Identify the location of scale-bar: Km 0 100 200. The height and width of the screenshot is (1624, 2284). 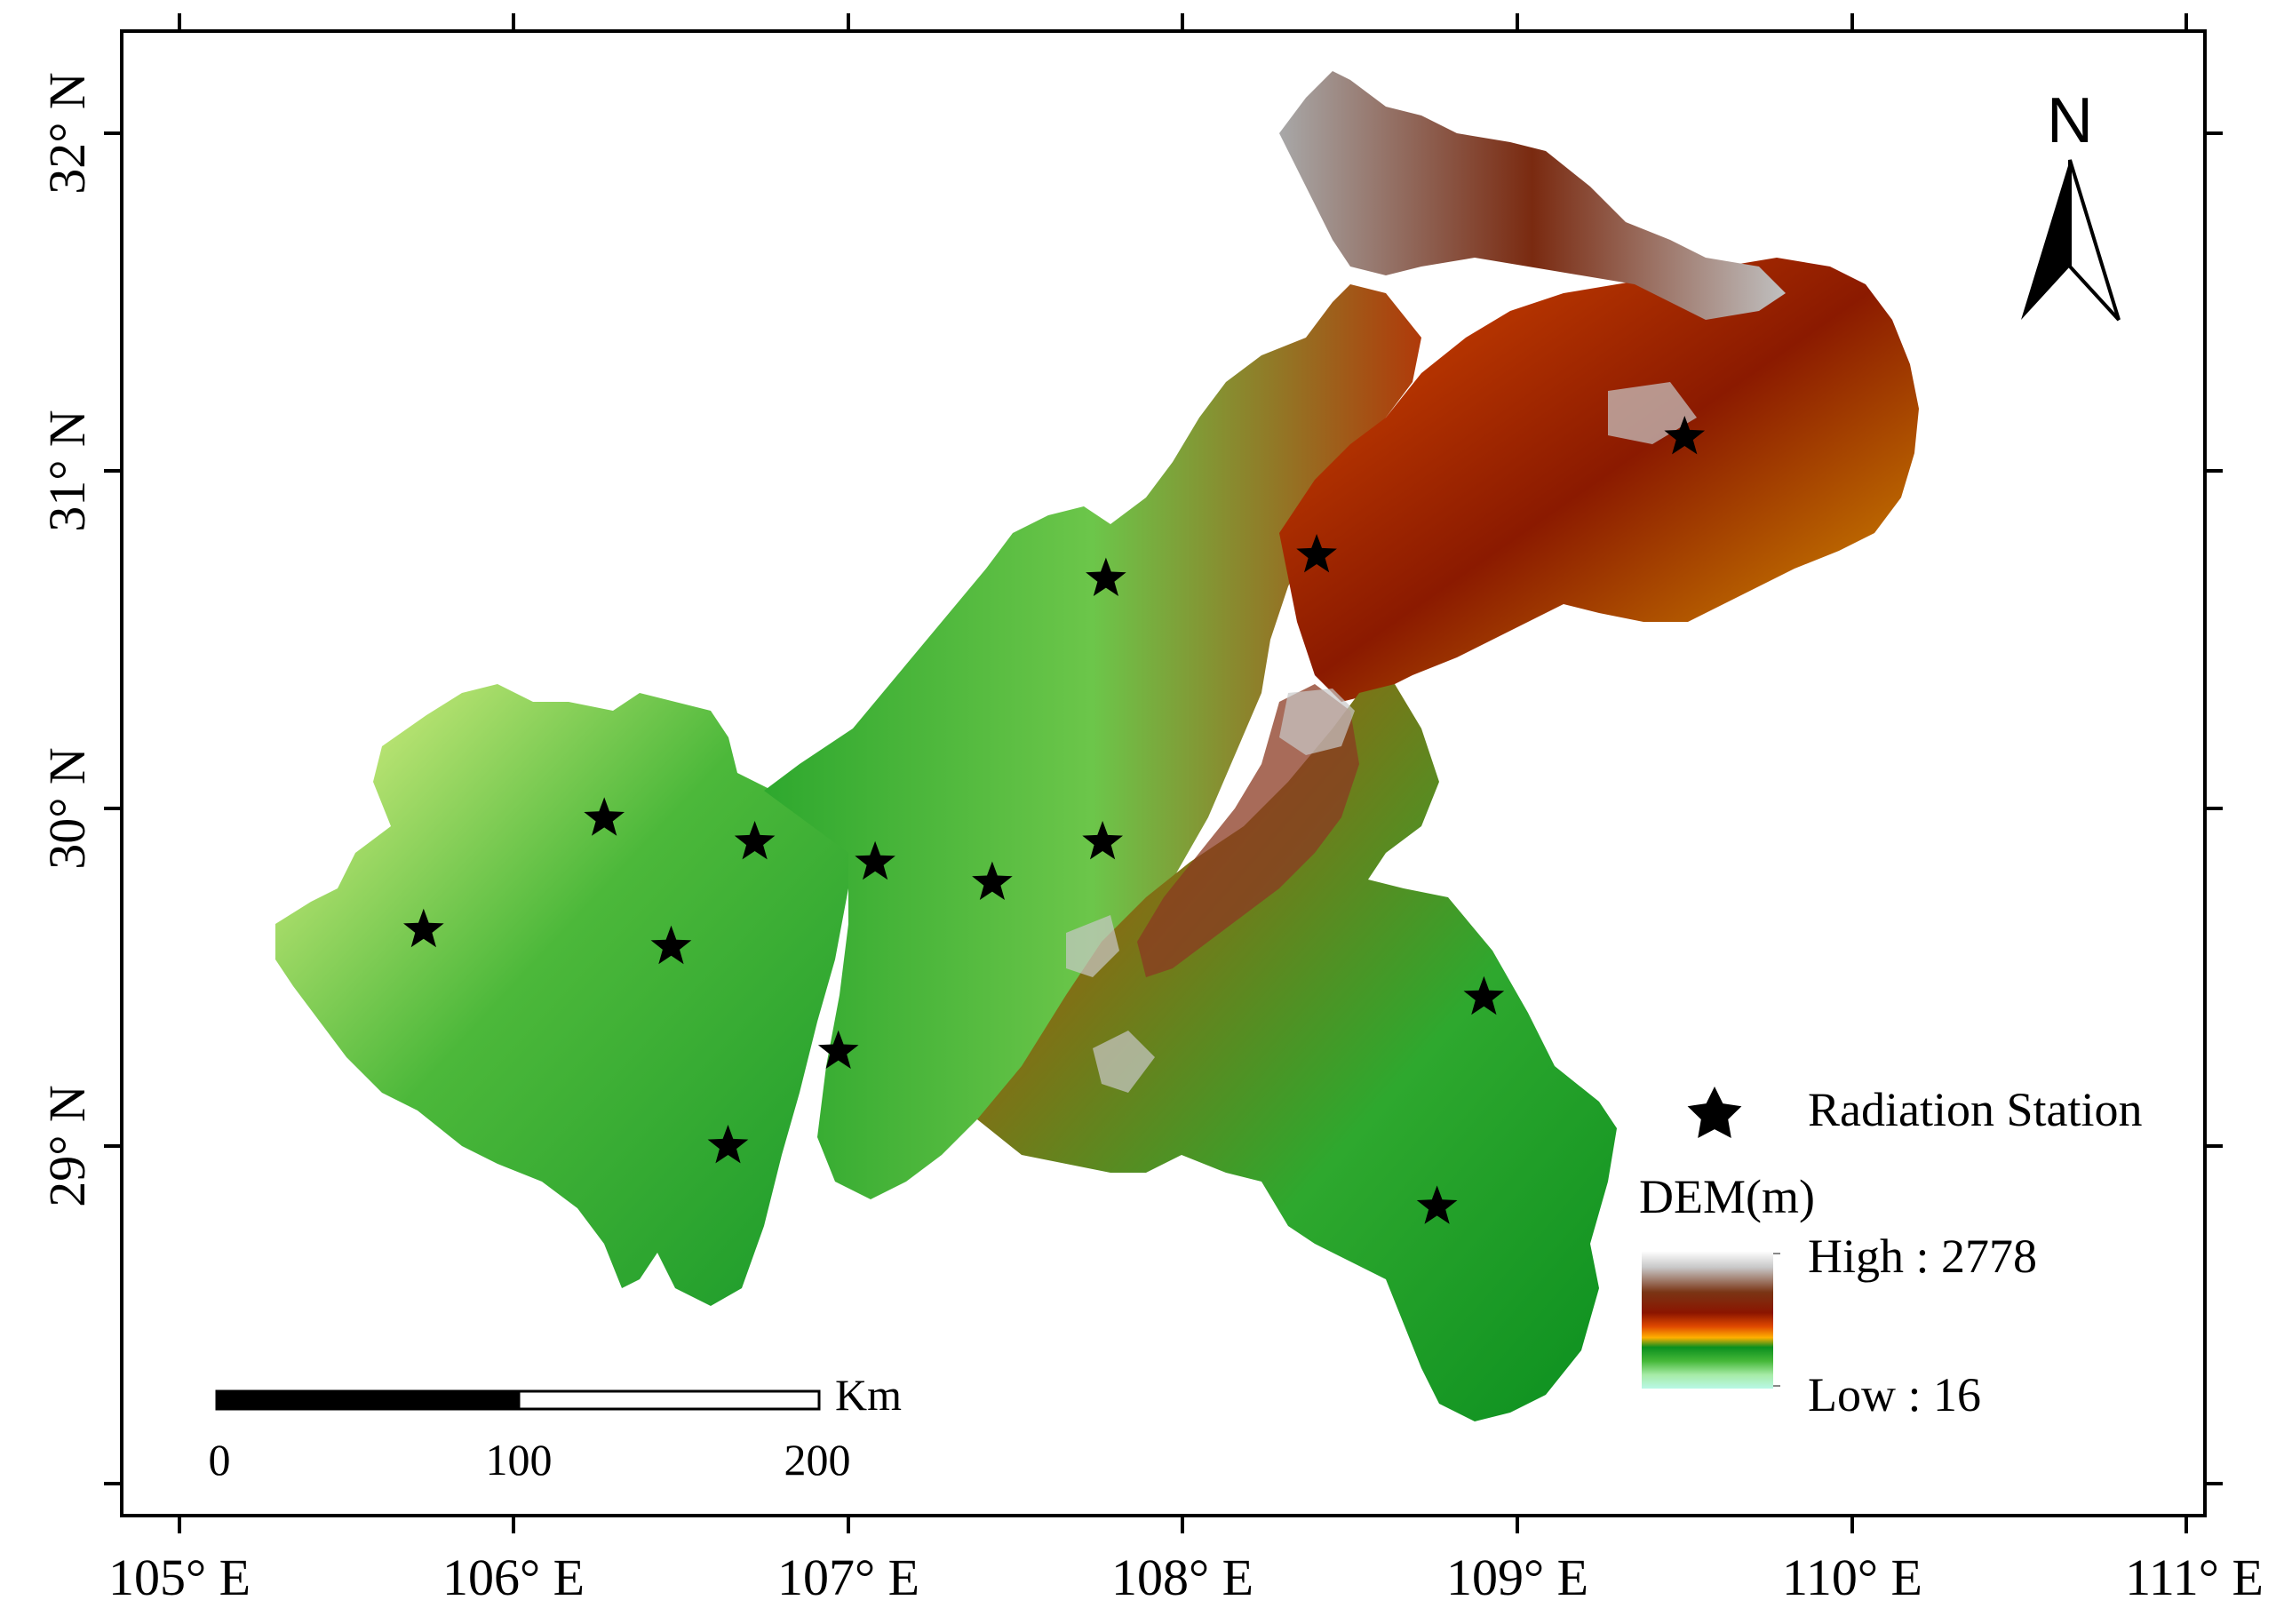
(556, 1427).